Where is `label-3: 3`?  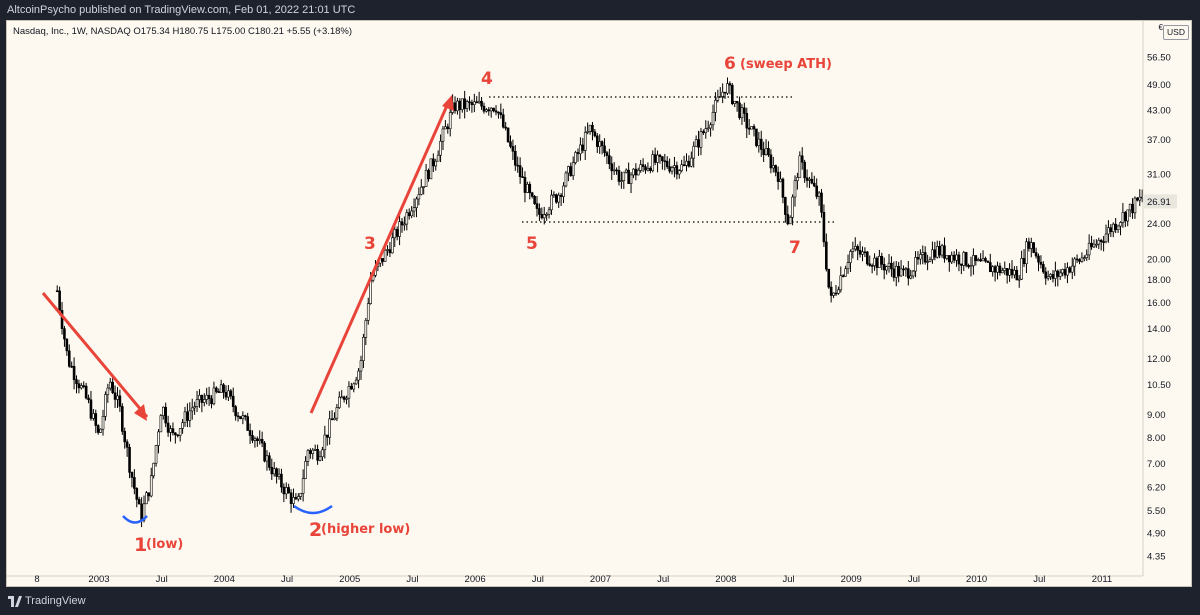
label-3: 3 is located at coordinates (370, 244).